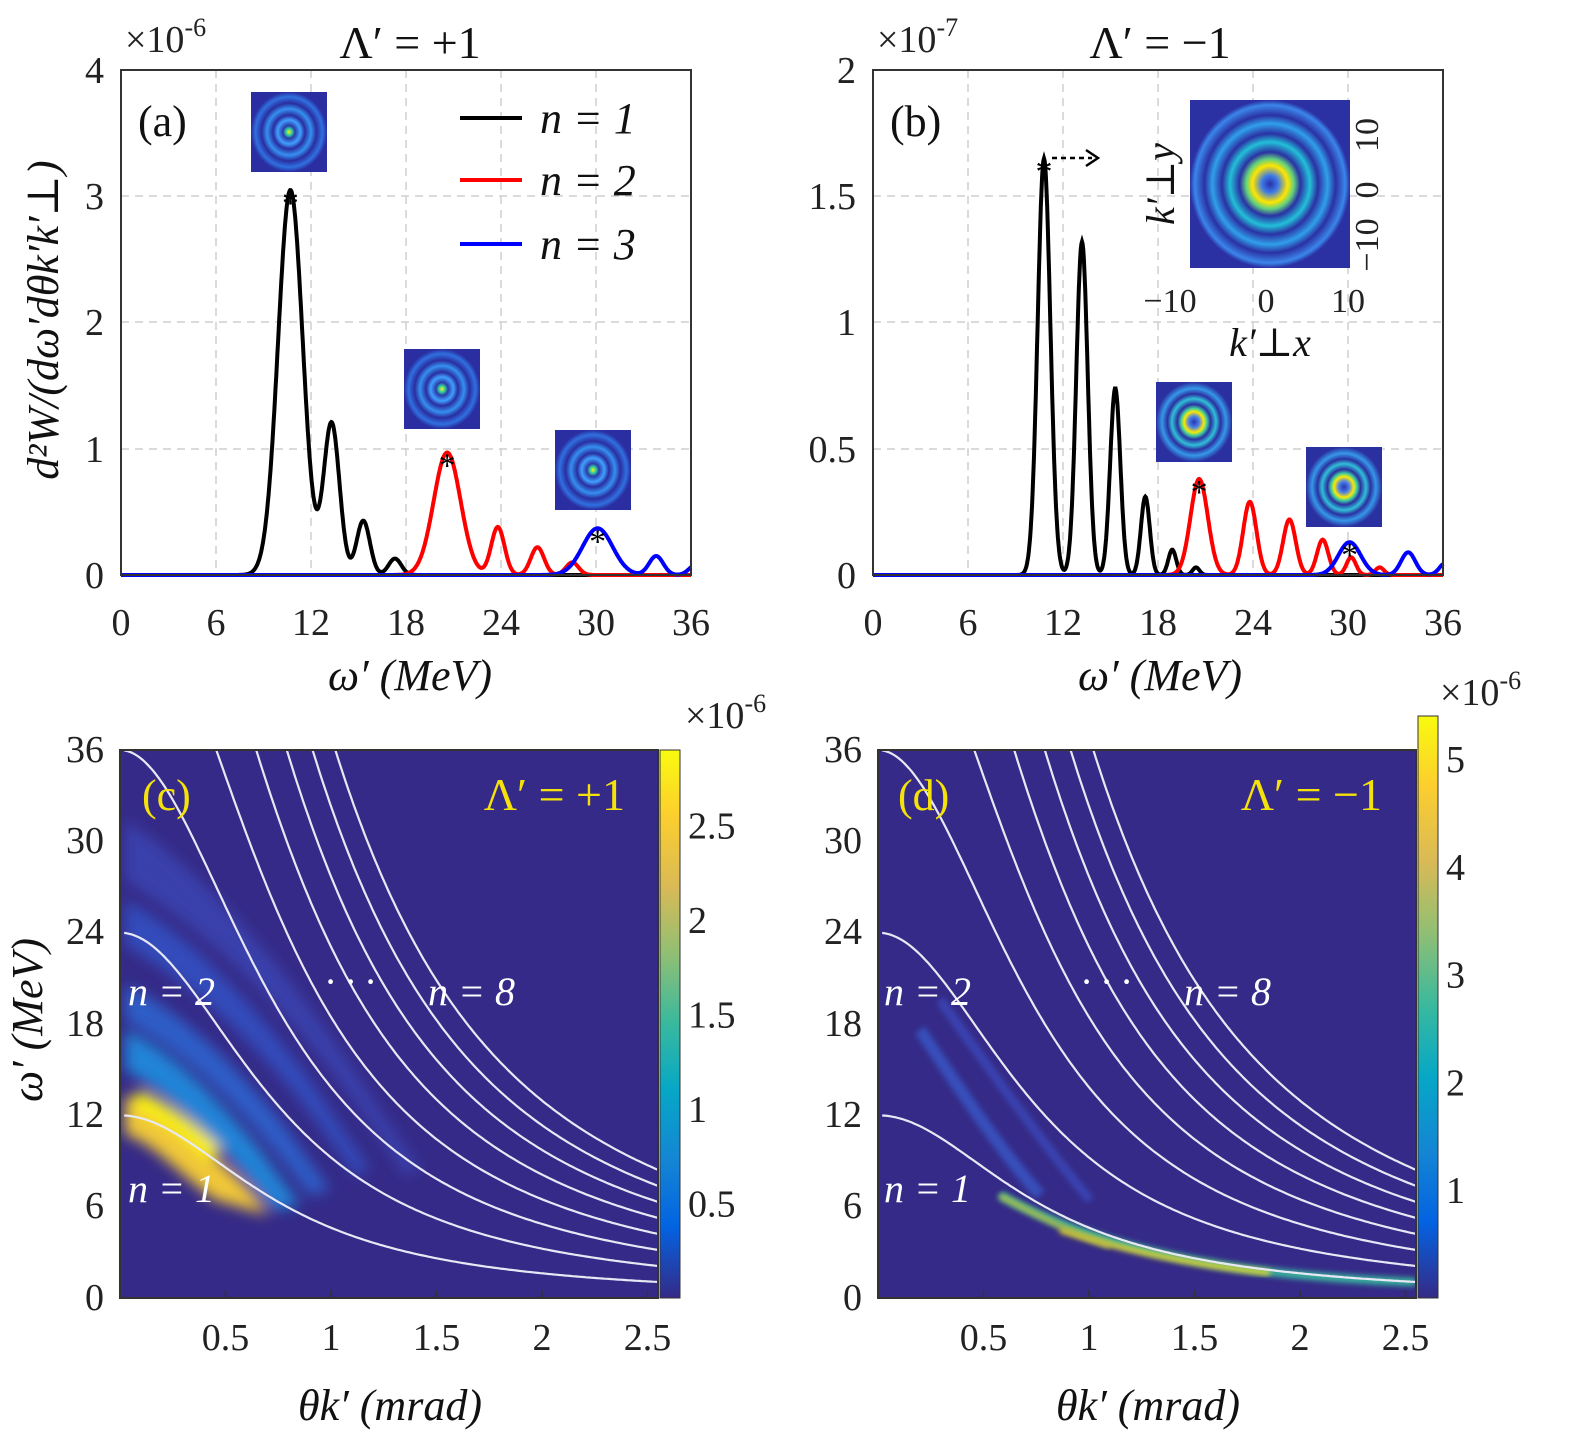 This screenshot has height=1442, width=1578. I want to click on panel-a-xtick: 24, so click(501, 623).